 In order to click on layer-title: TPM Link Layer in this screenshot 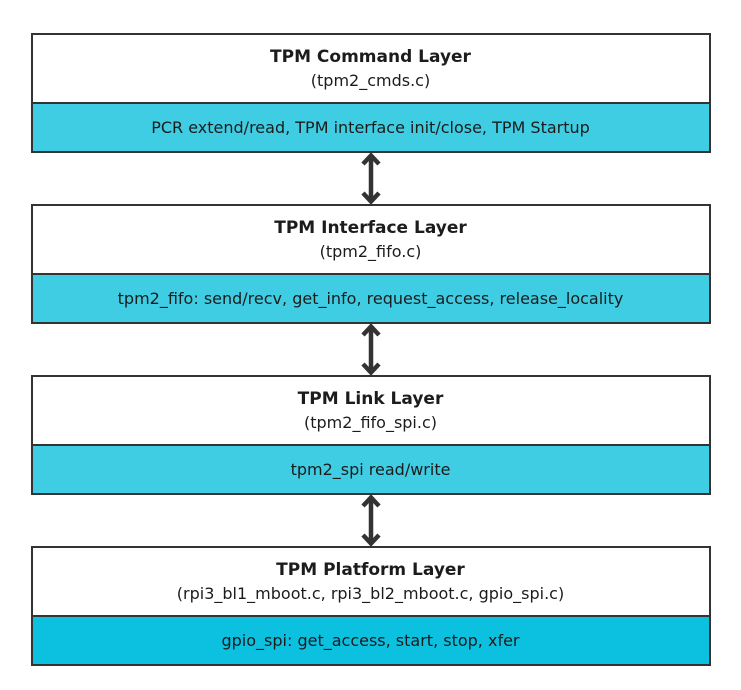, I will do `click(370, 399)`.